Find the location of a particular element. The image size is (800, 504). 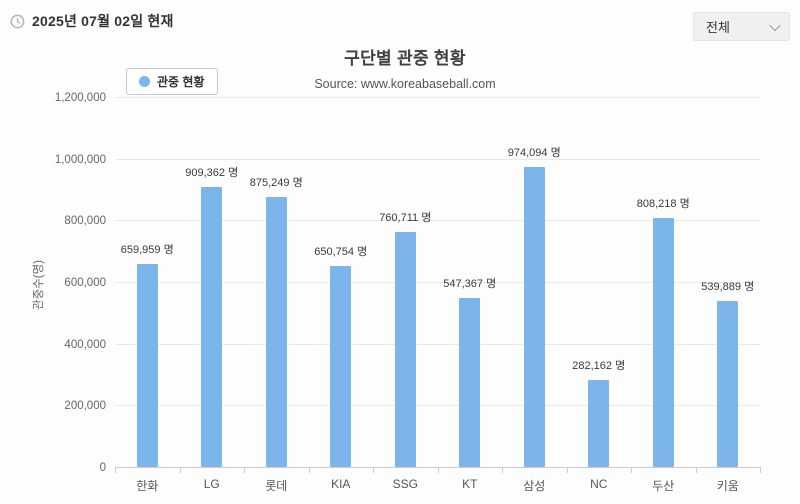

bar-value-label: 650,754 명 is located at coordinates (341, 252).